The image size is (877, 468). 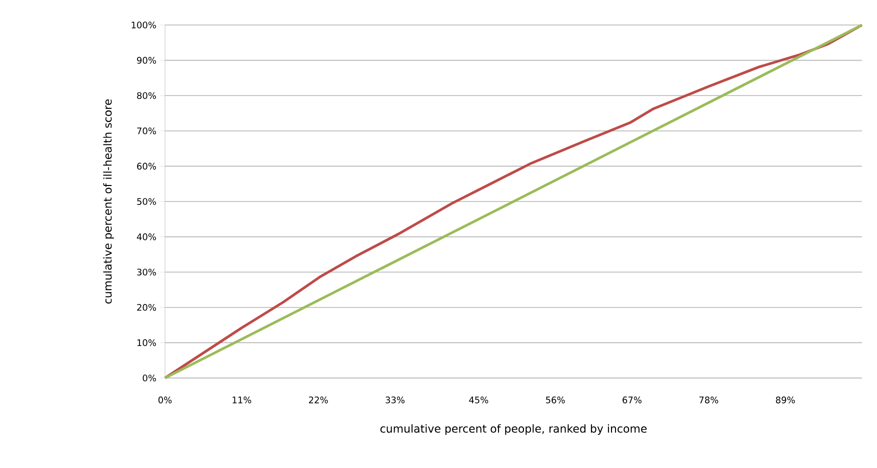 I want to click on y-tick-label: 90%, so click(x=146, y=60).